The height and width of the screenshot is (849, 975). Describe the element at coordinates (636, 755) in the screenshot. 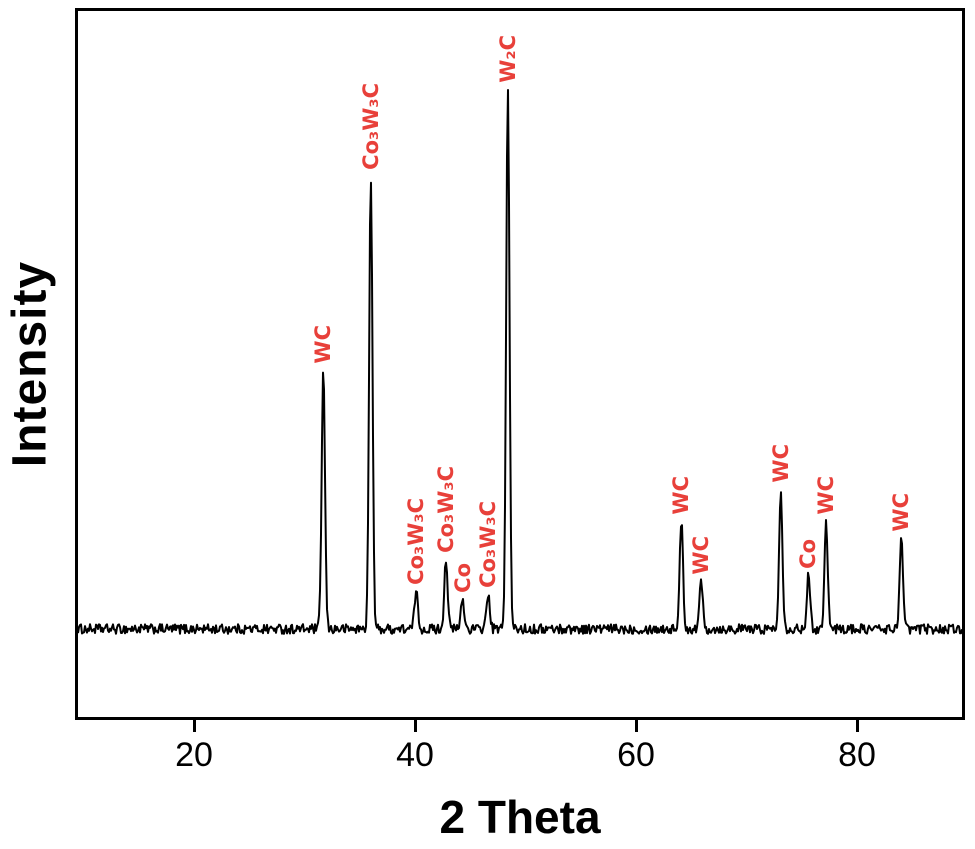

I see `x-tick-label: 60` at that location.